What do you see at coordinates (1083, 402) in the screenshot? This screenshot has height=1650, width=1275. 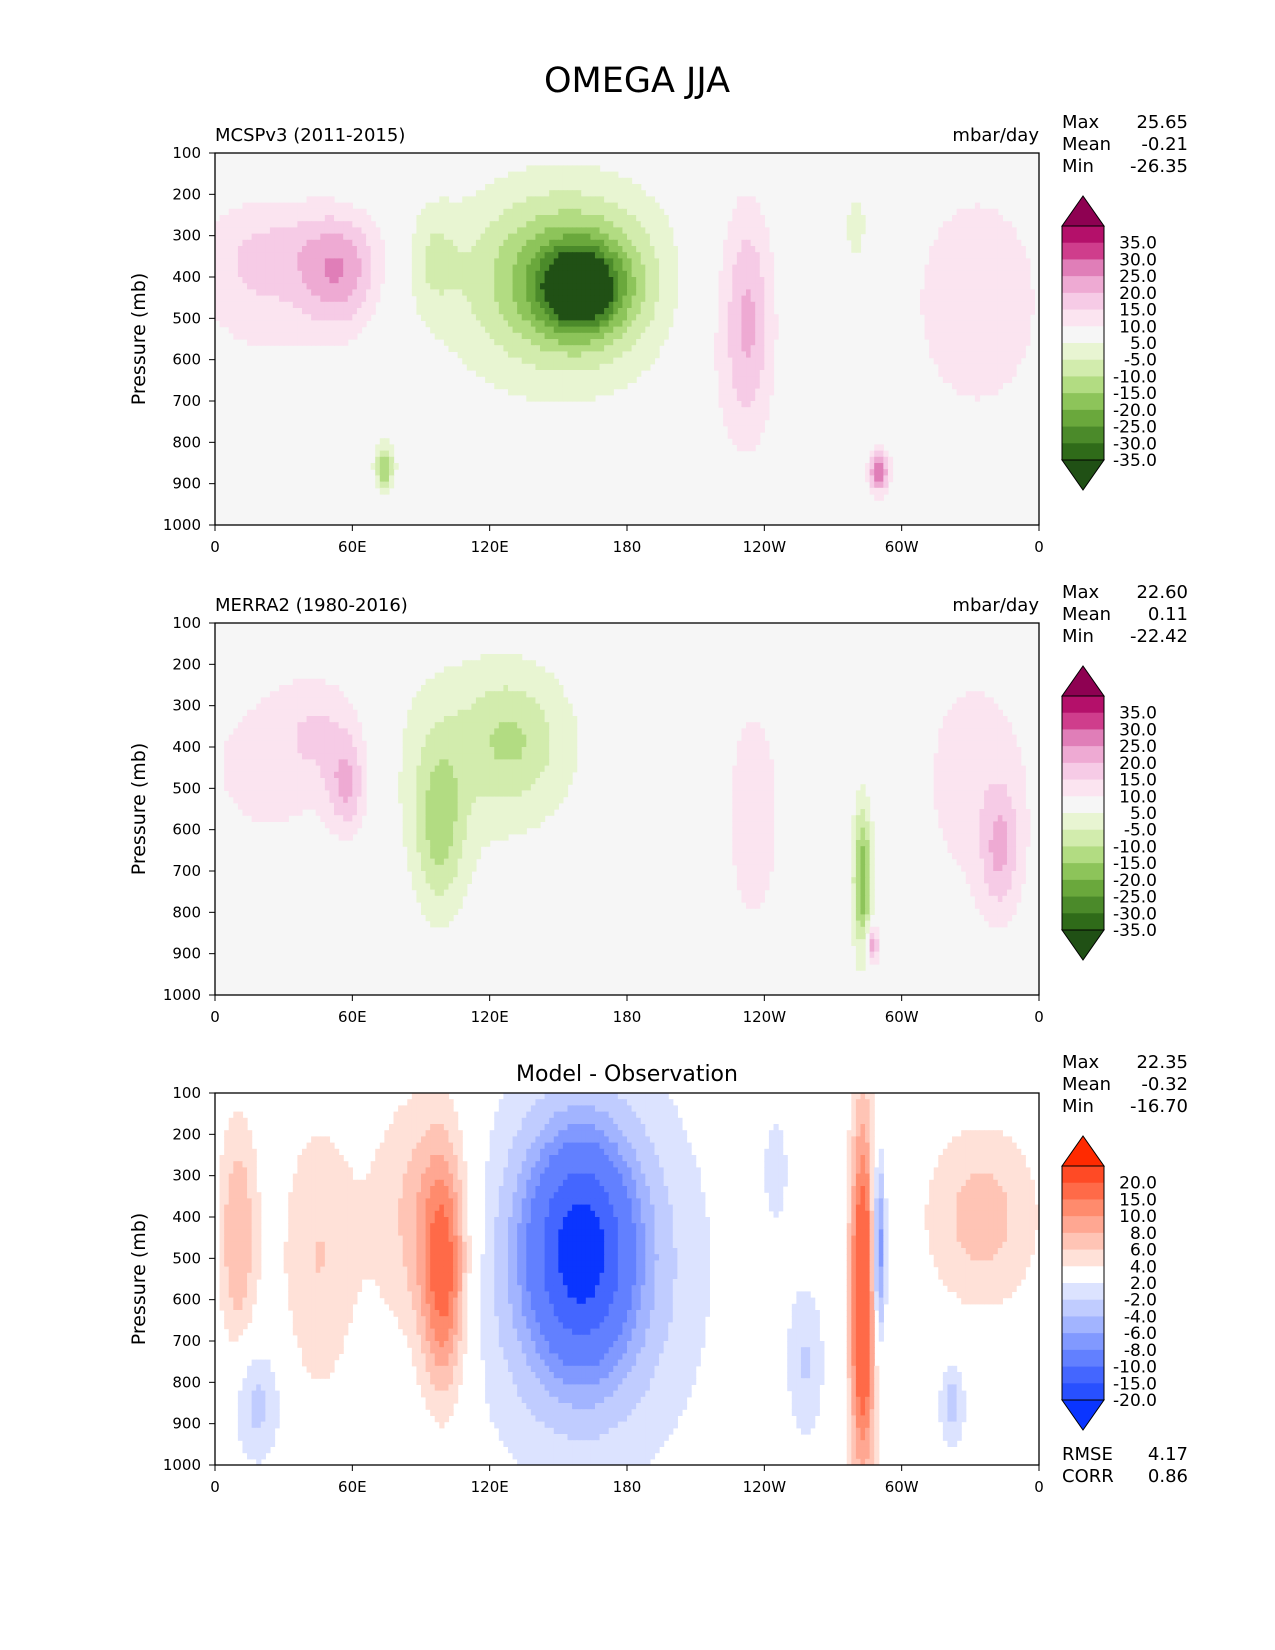 I see `colorbar-segment` at bounding box center [1083, 402].